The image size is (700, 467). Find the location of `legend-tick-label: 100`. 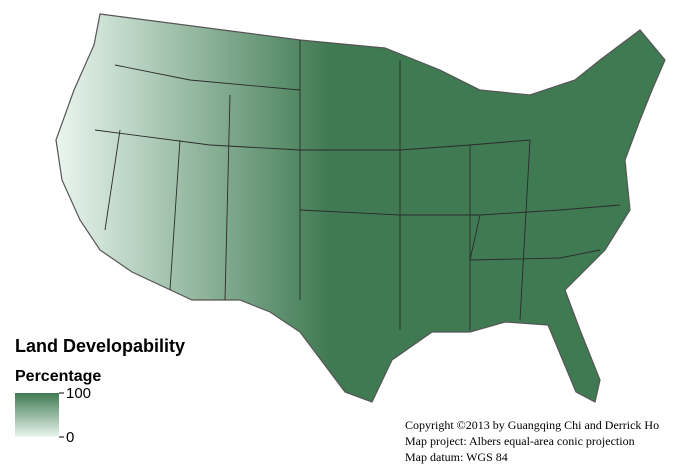

legend-tick-label: 100 is located at coordinates (78, 393).